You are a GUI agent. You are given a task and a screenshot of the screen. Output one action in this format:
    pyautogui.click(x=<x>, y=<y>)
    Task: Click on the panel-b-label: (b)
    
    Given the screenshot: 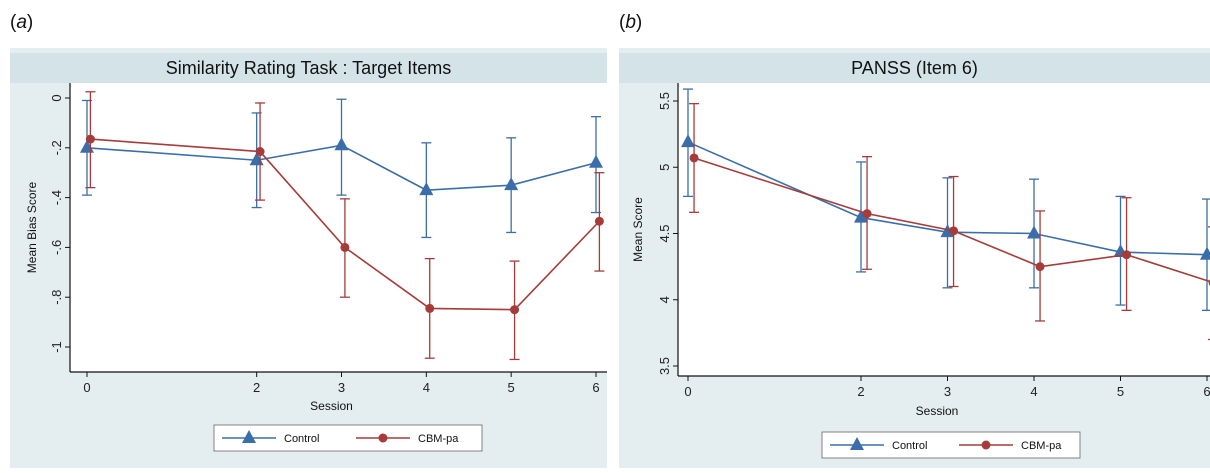 What is the action you would take?
    pyautogui.click(x=631, y=22)
    